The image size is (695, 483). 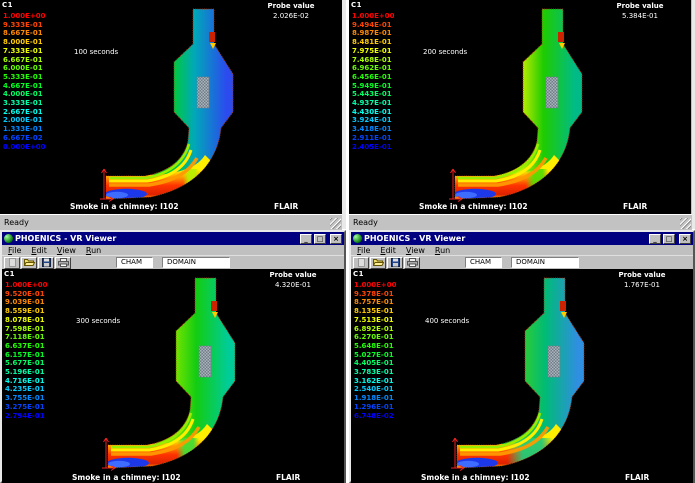 What do you see at coordinates (23, 85) in the screenshot?
I see `legend-value: 4.667E-01` at bounding box center [23, 85].